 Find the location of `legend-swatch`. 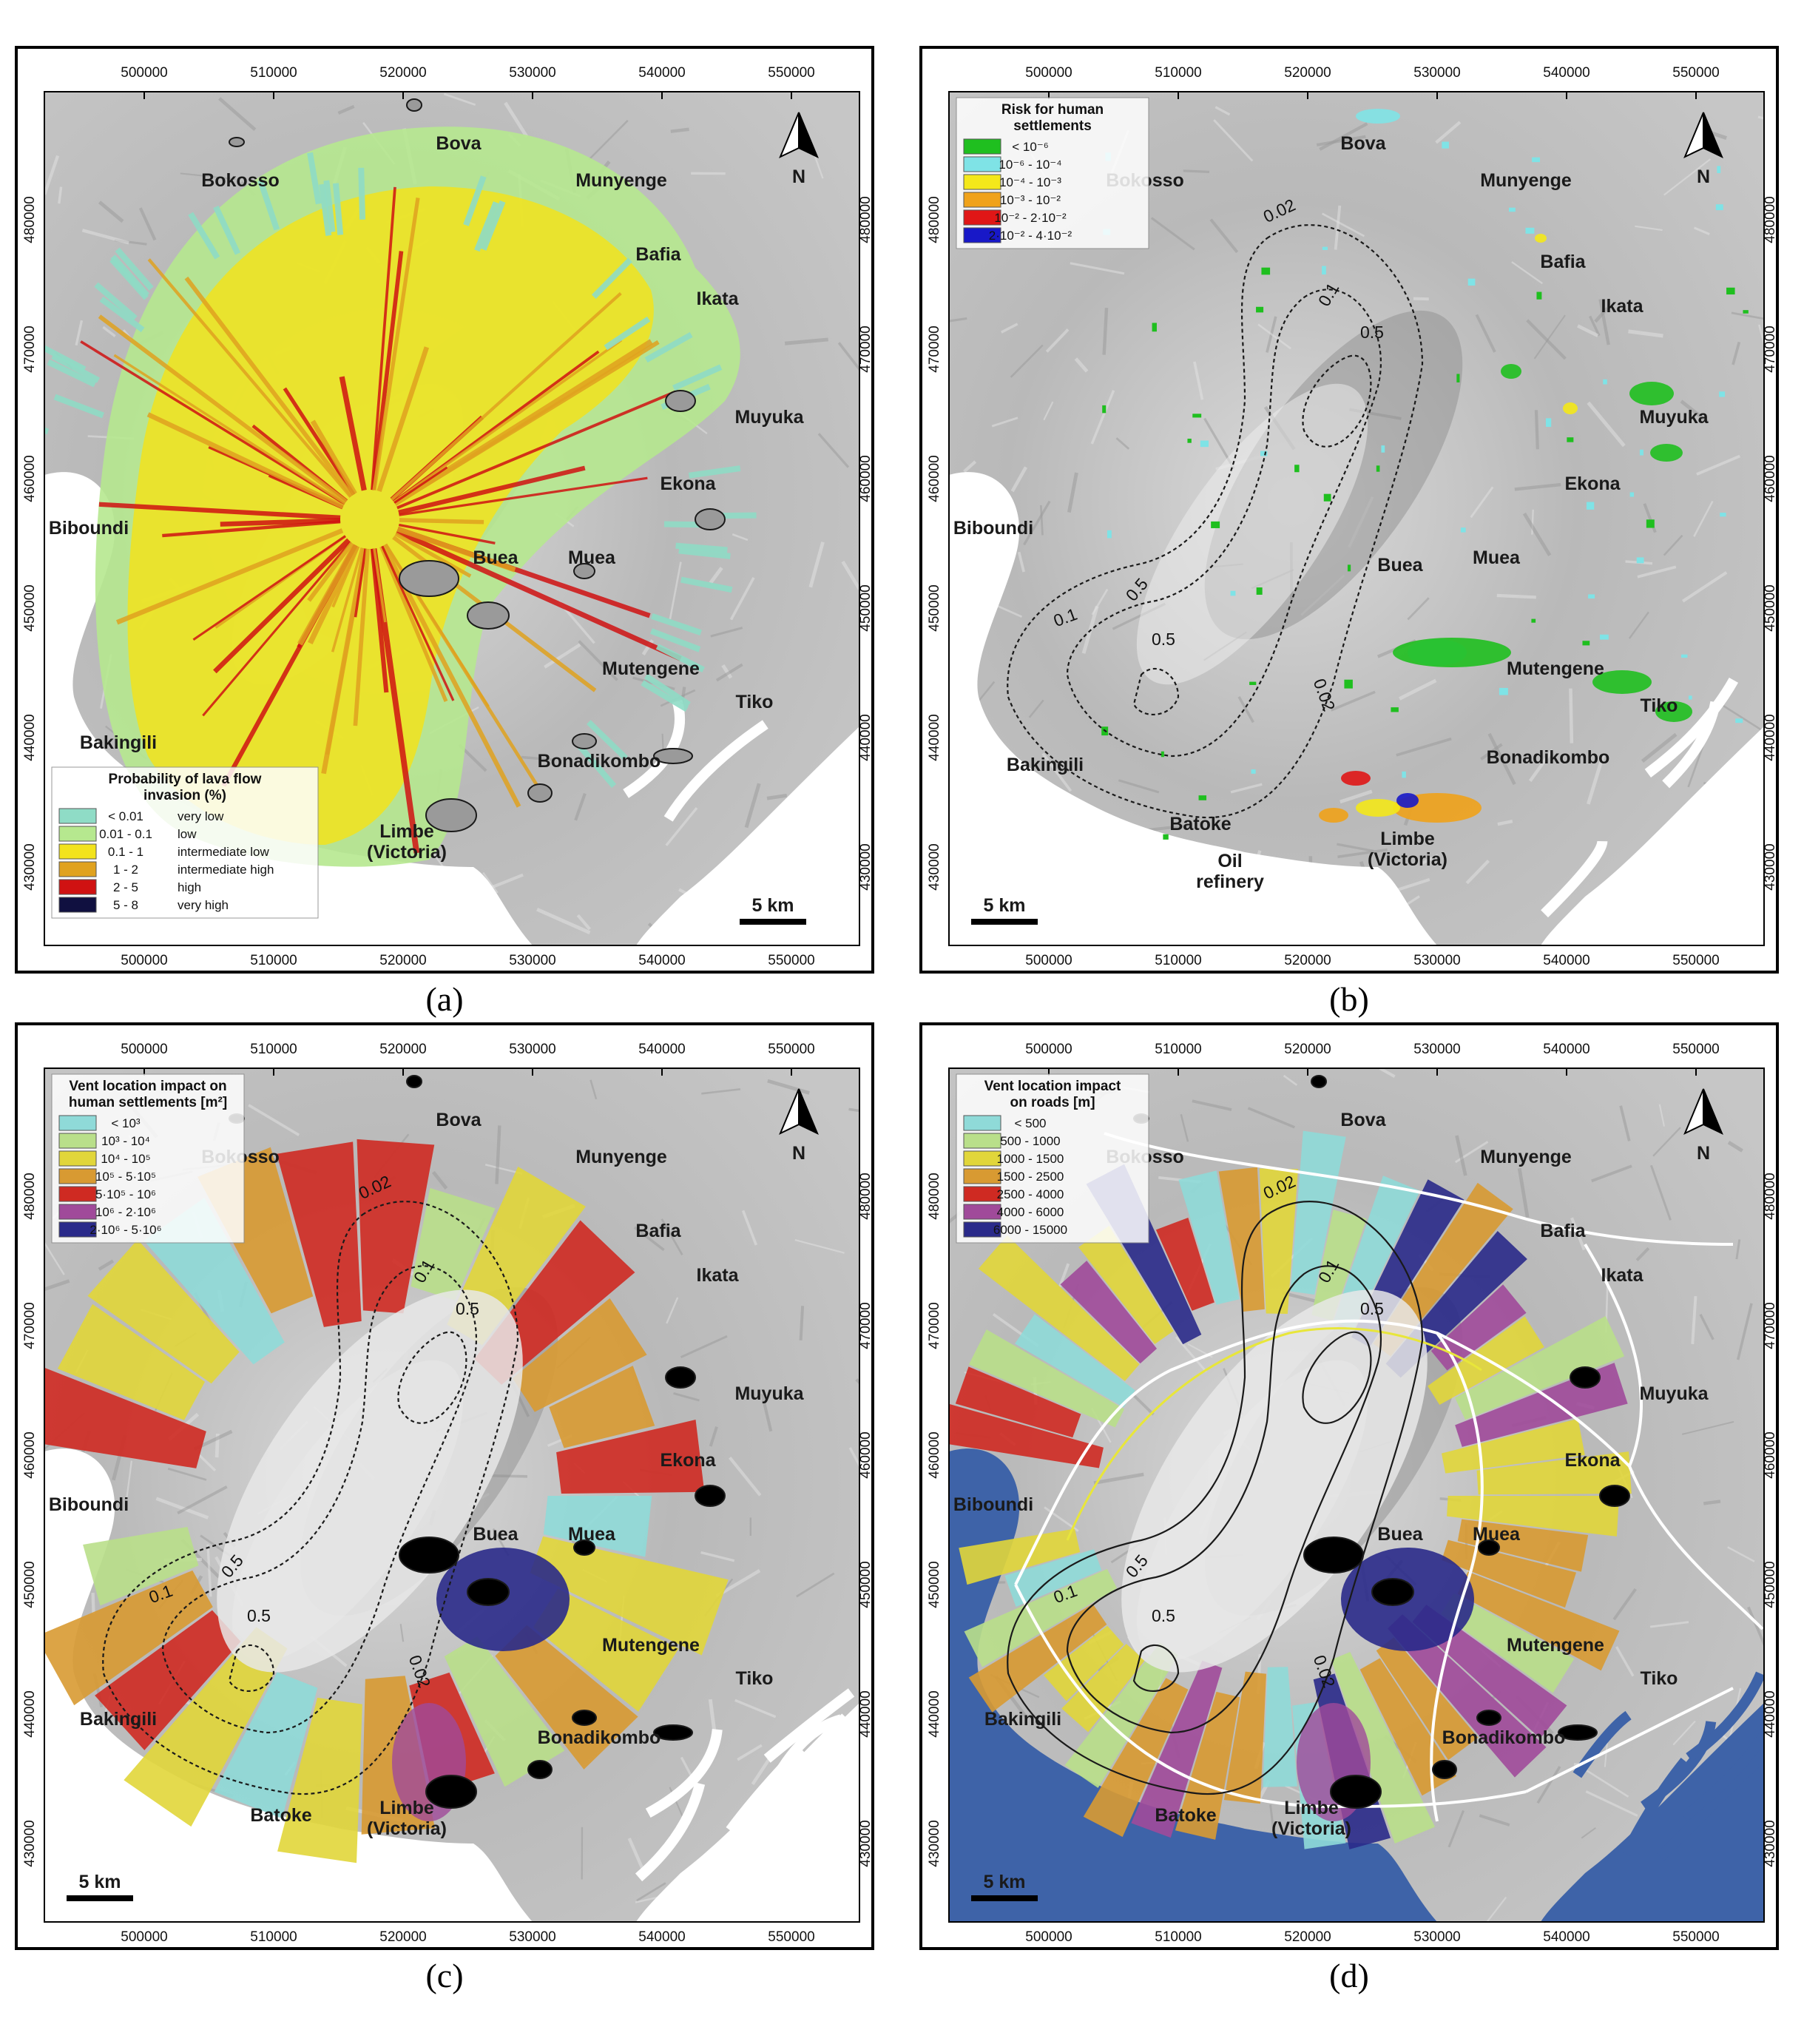

legend-swatch is located at coordinates (982, 1158).